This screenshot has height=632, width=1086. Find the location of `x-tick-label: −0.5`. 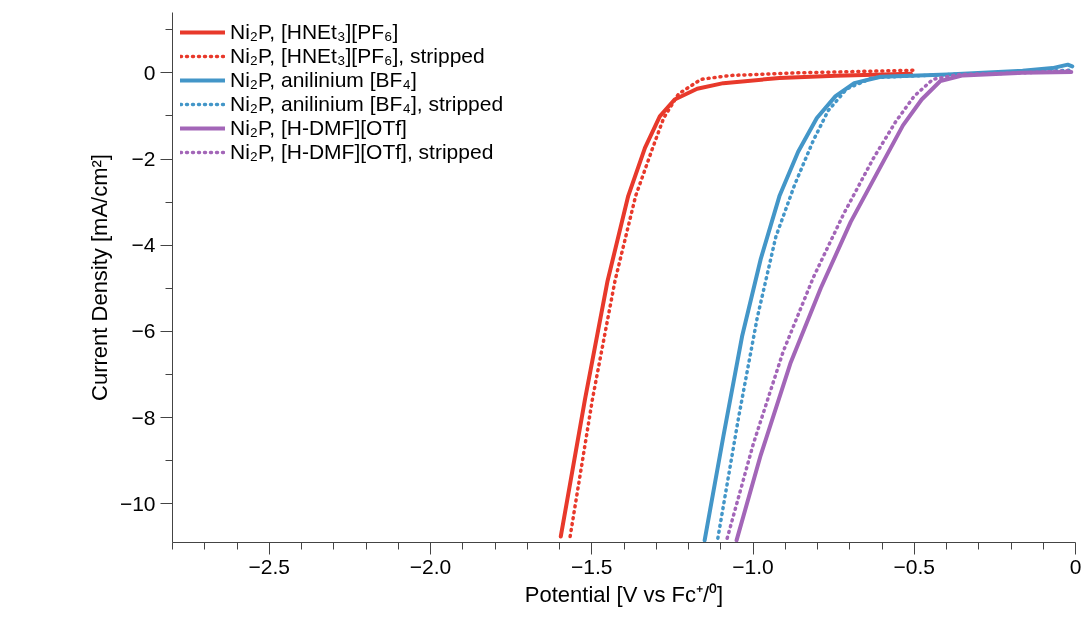

x-tick-label: −0.5 is located at coordinates (914, 566).